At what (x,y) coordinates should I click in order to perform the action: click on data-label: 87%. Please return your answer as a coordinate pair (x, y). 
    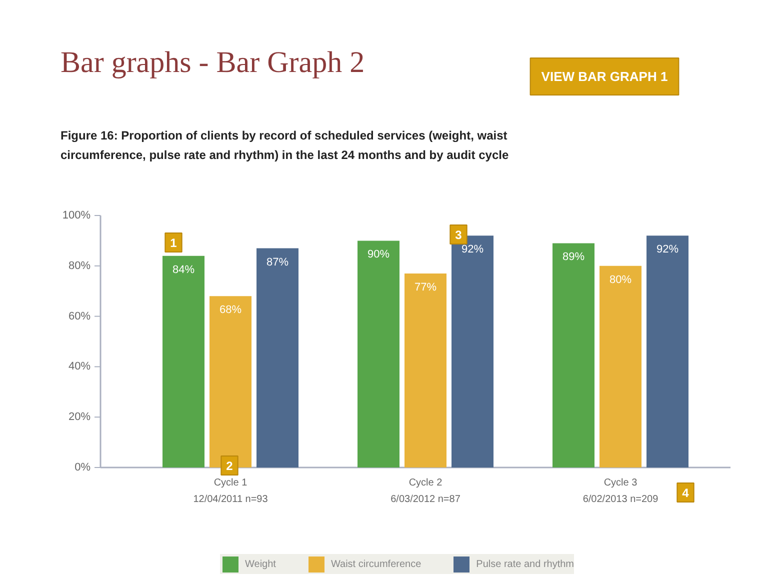
    Looking at the image, I should click on (277, 262).